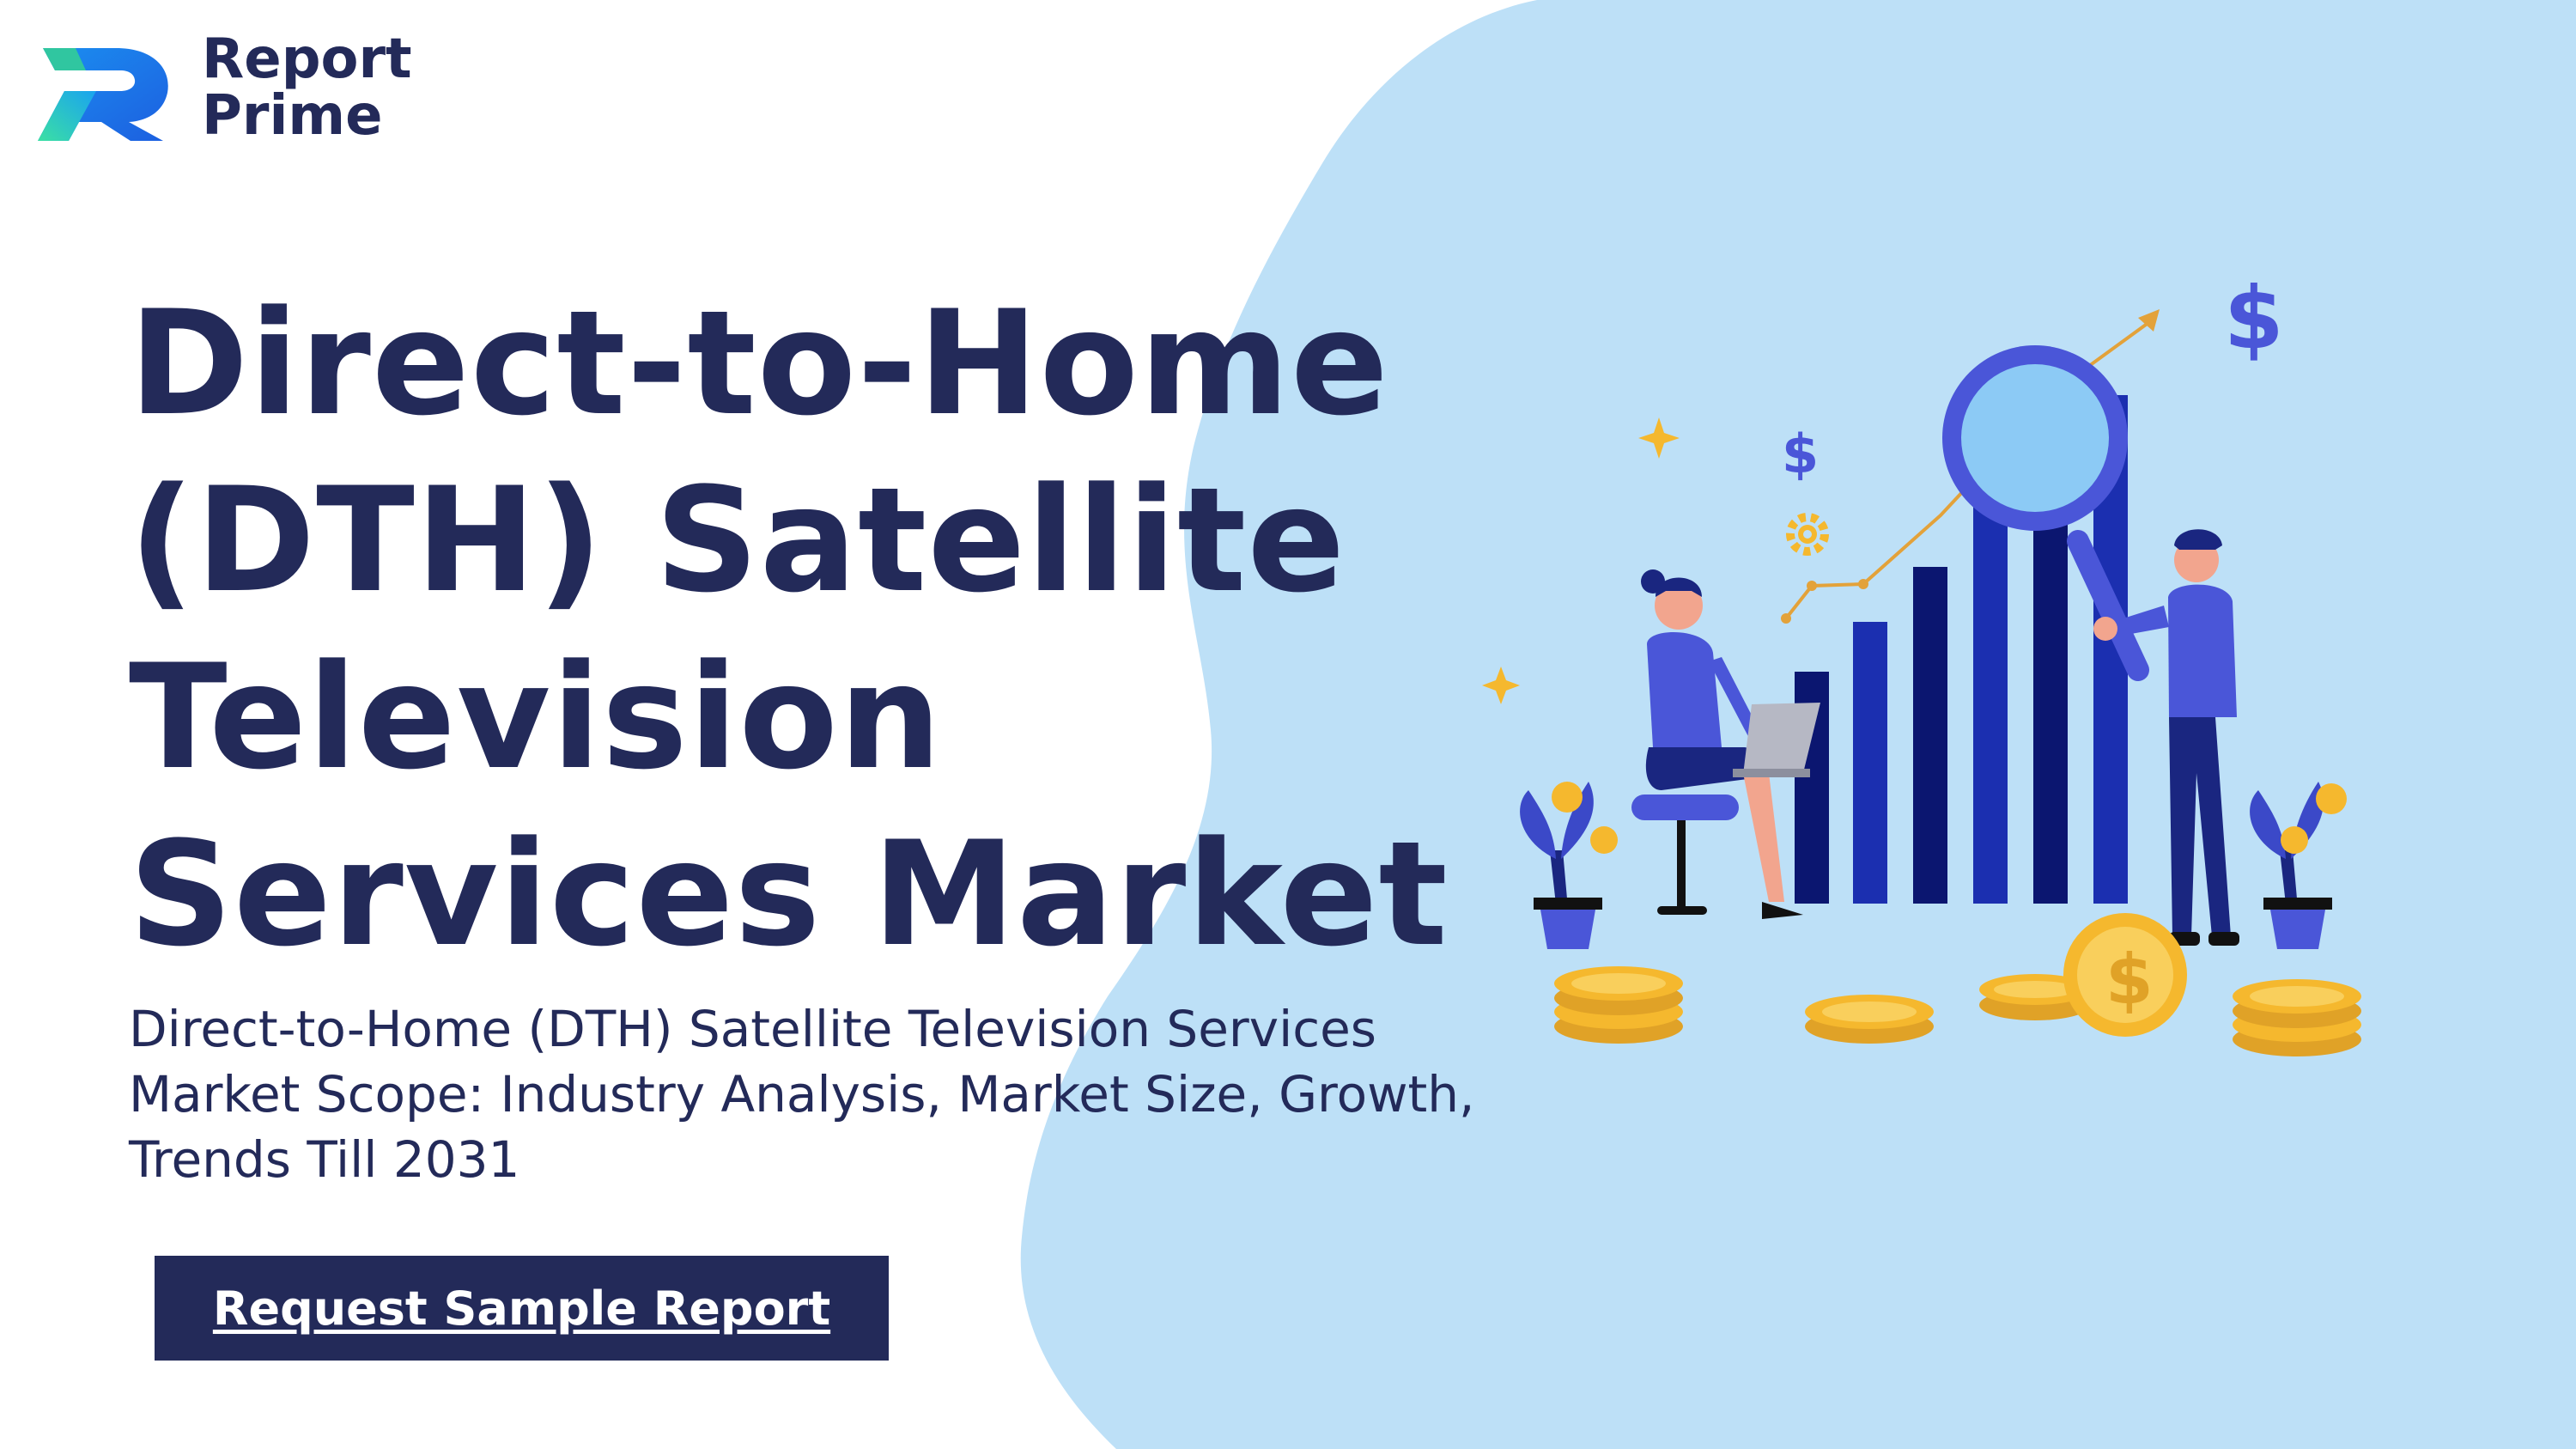  What do you see at coordinates (1800, 454) in the screenshot?
I see `dollar-sign-icon-small: $` at bounding box center [1800, 454].